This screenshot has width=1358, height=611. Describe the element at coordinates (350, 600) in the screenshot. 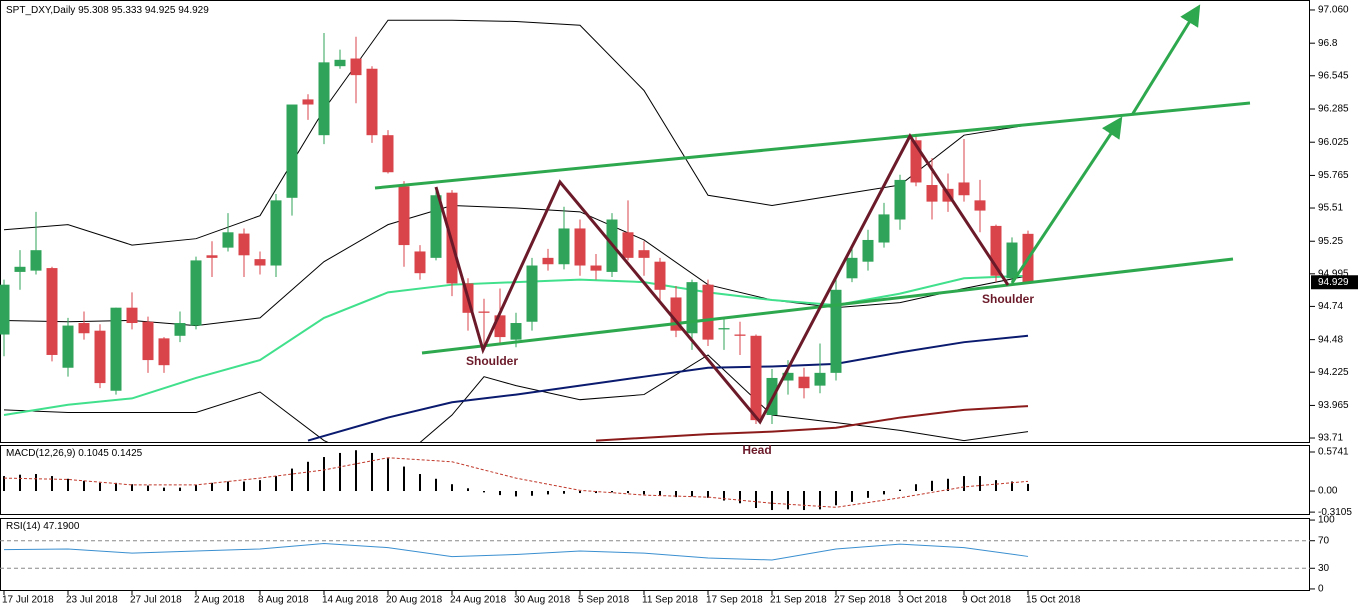

I see `x-tick-label: 14 Aug 2018` at that location.